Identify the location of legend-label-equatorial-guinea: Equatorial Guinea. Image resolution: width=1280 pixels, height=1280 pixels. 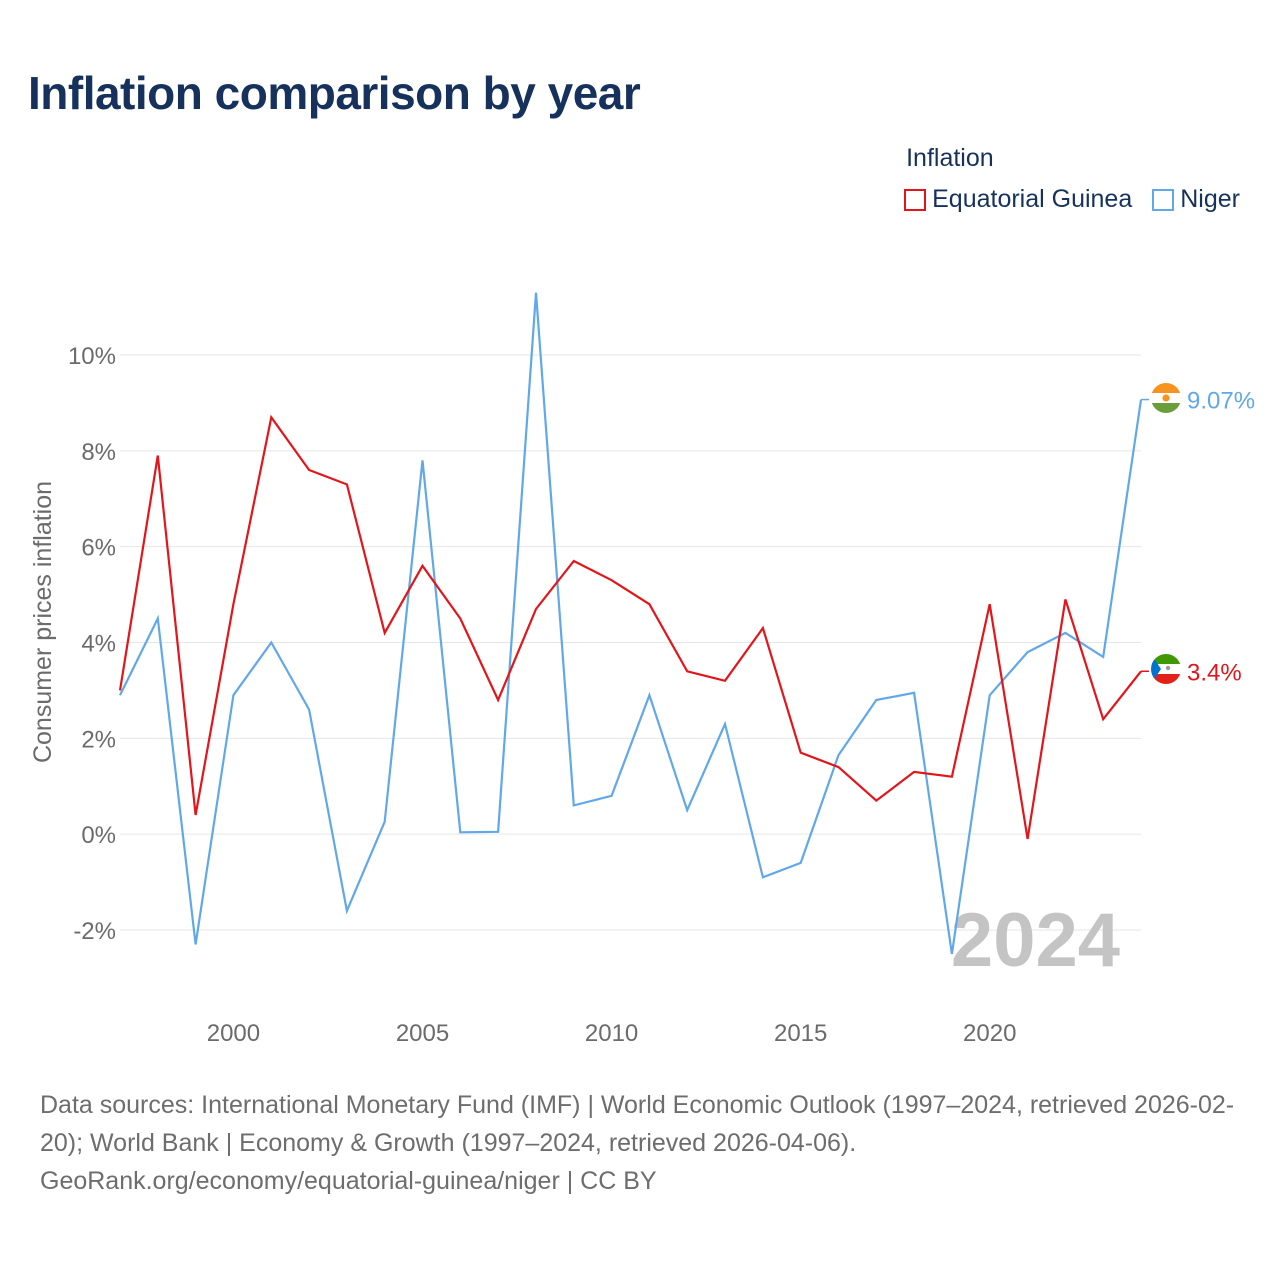
(1032, 199).